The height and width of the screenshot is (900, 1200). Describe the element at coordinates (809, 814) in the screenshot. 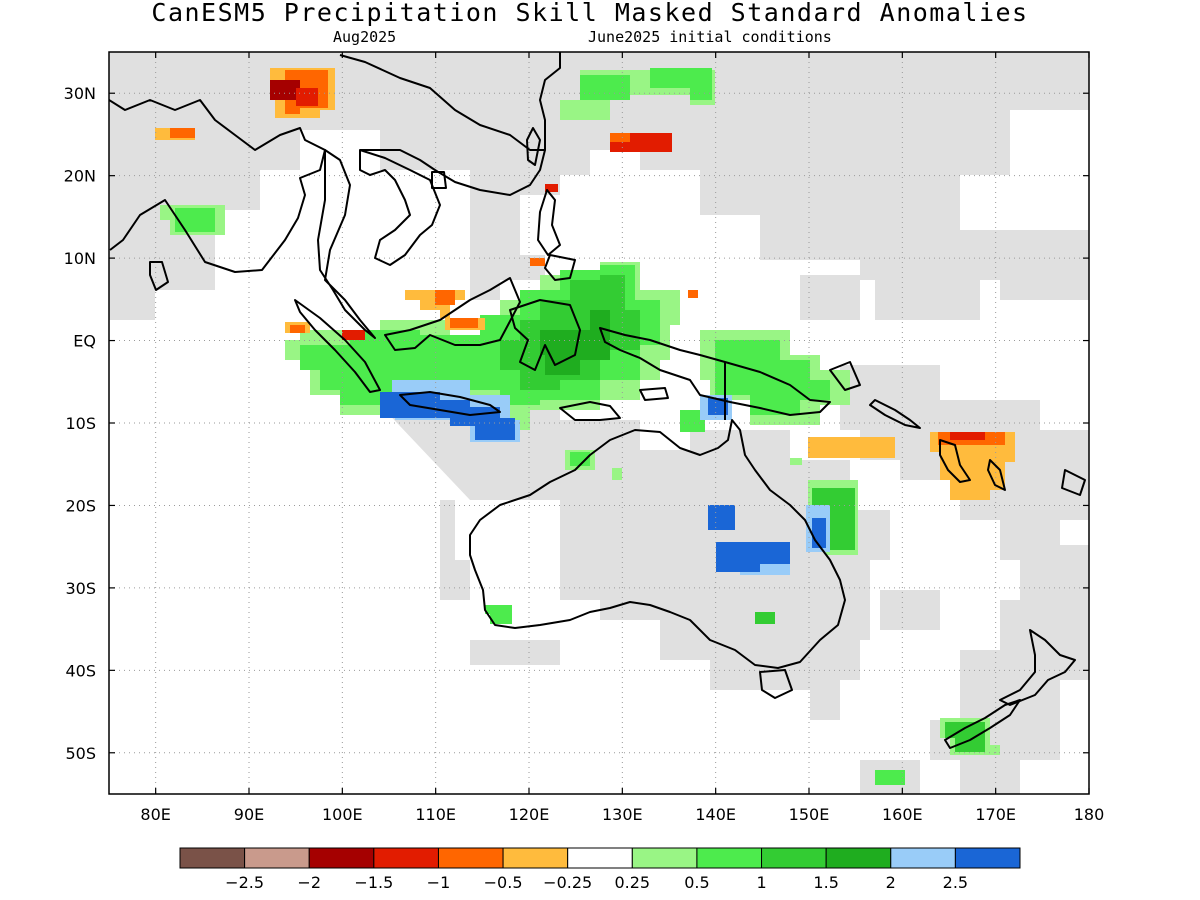

I see `lon-tick-label: 150E` at that location.